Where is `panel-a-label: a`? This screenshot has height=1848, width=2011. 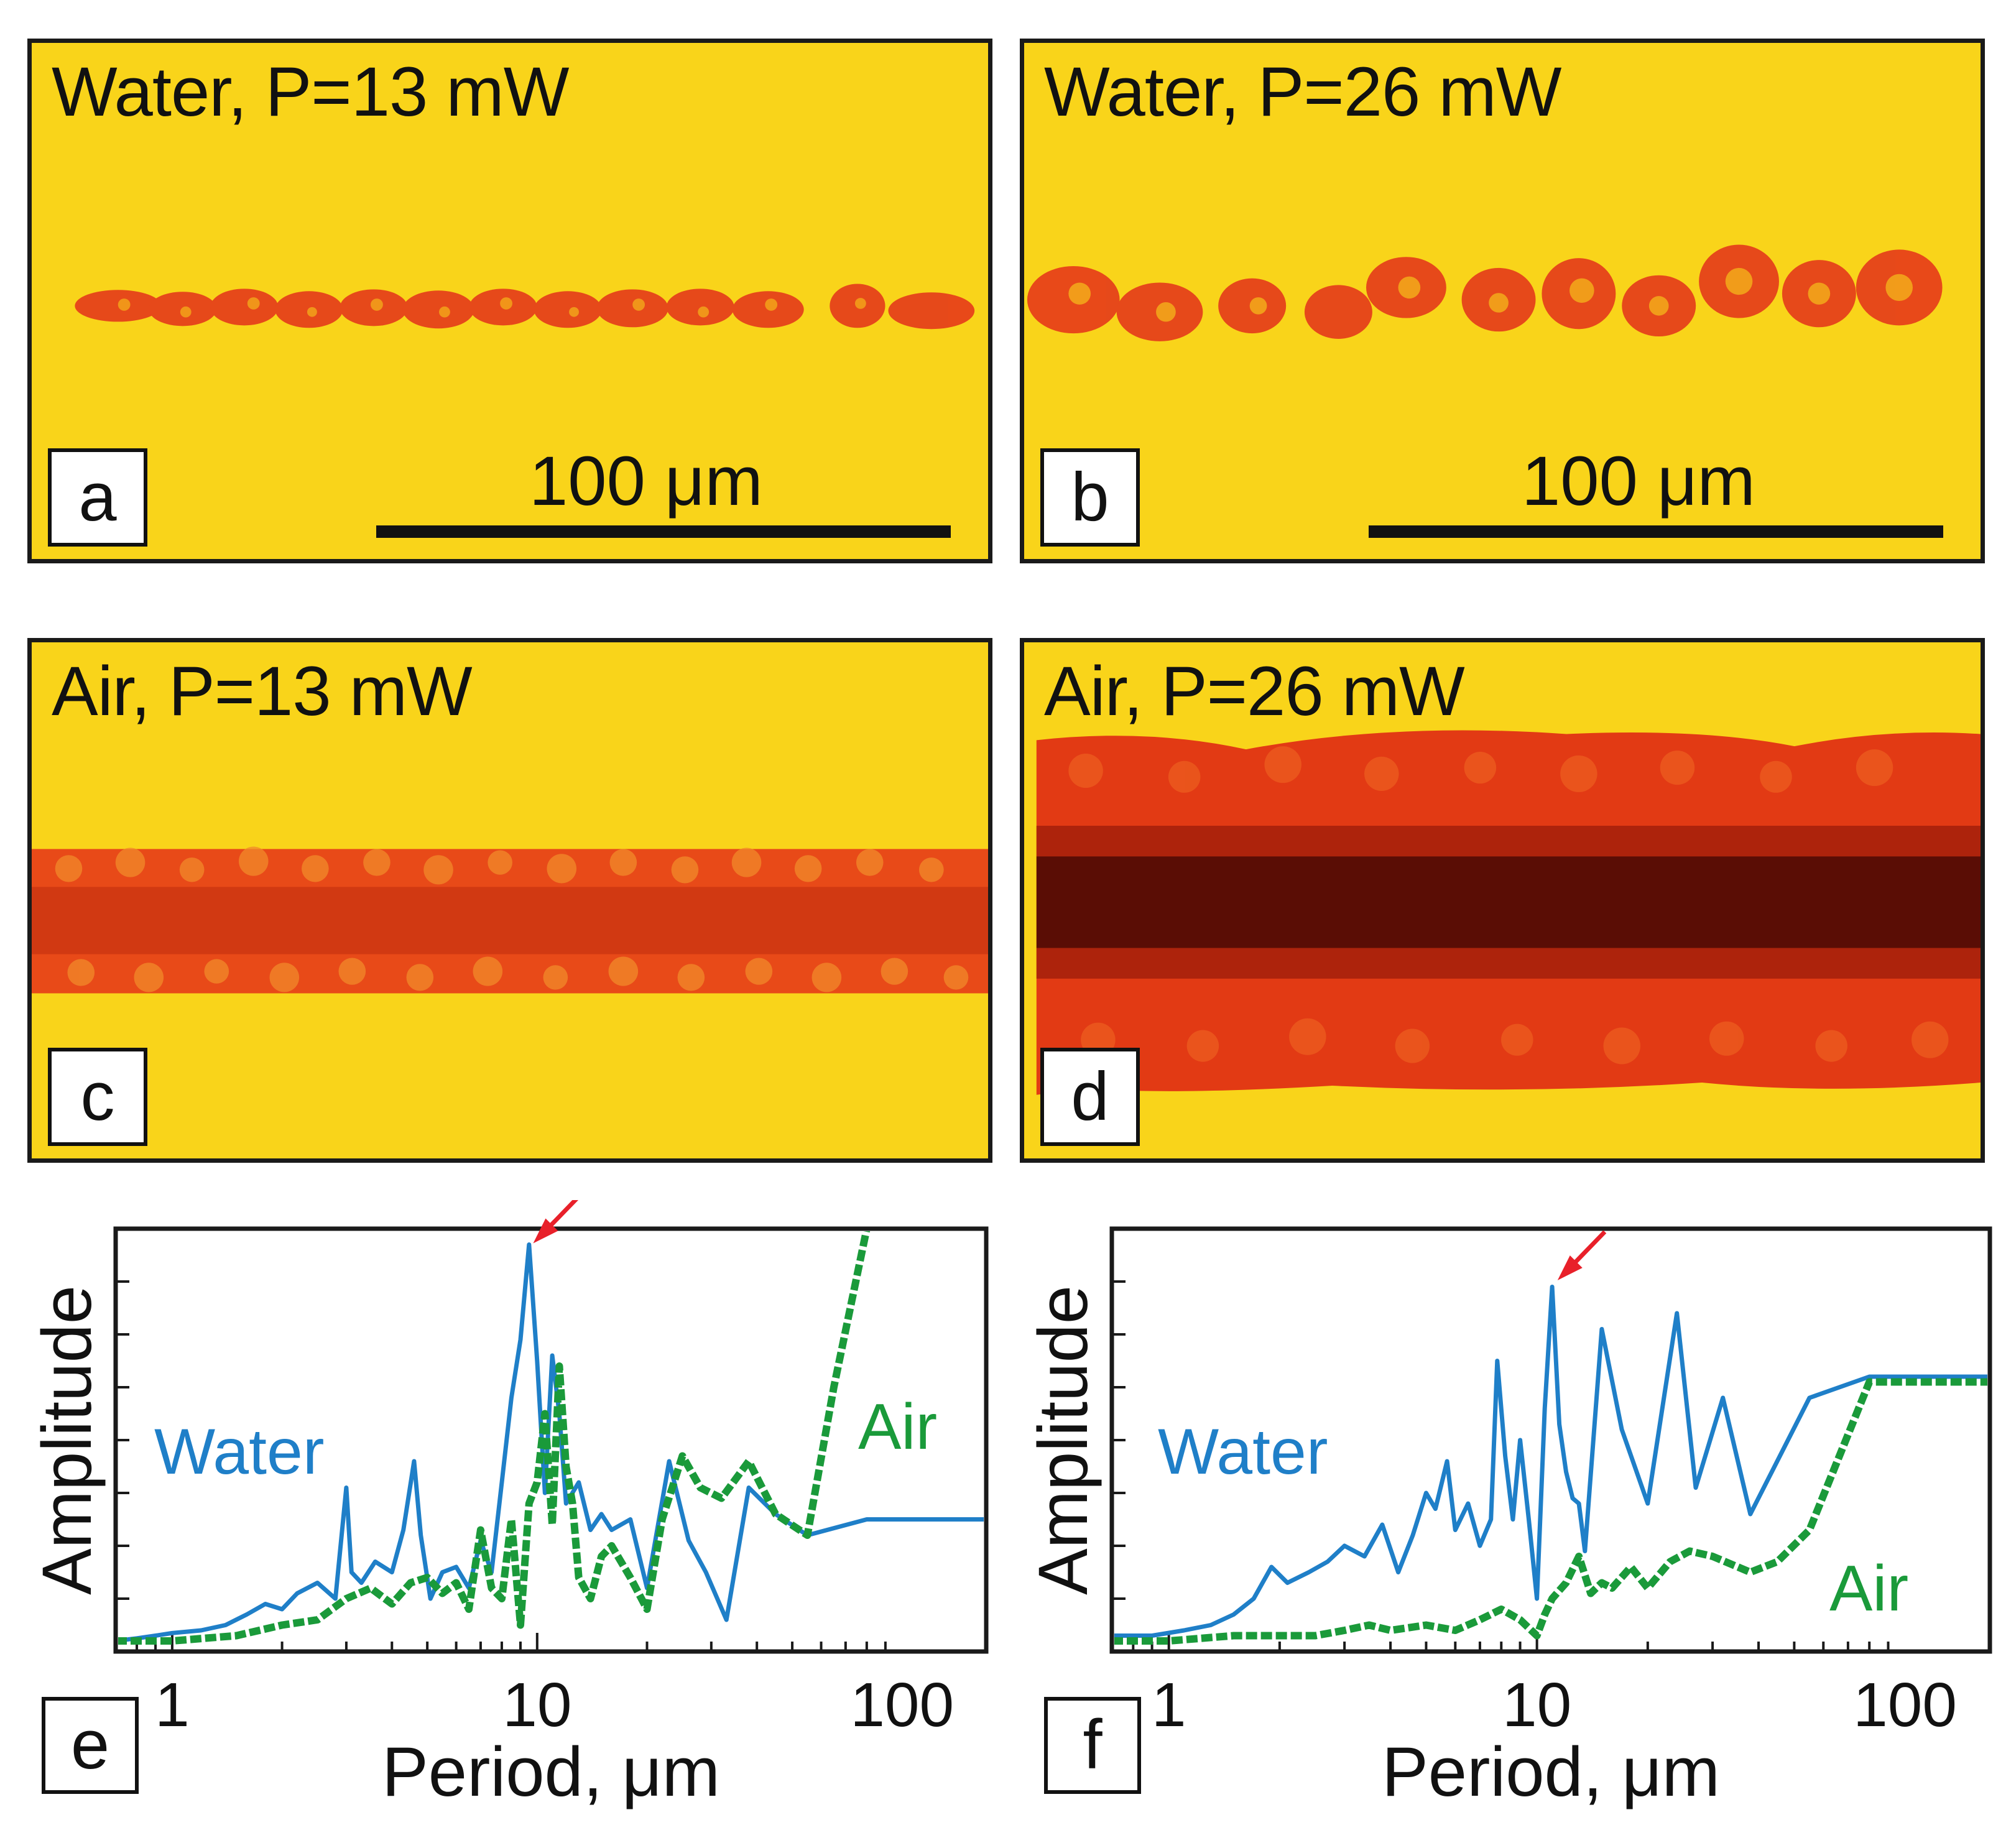 panel-a-label: a is located at coordinates (97, 497).